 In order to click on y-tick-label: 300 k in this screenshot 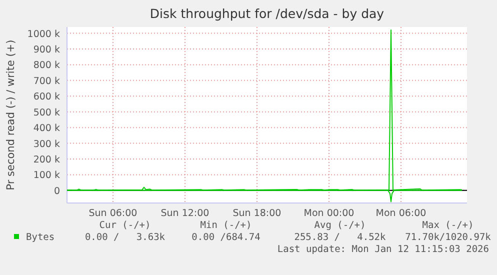, I will do `click(46, 144)`.